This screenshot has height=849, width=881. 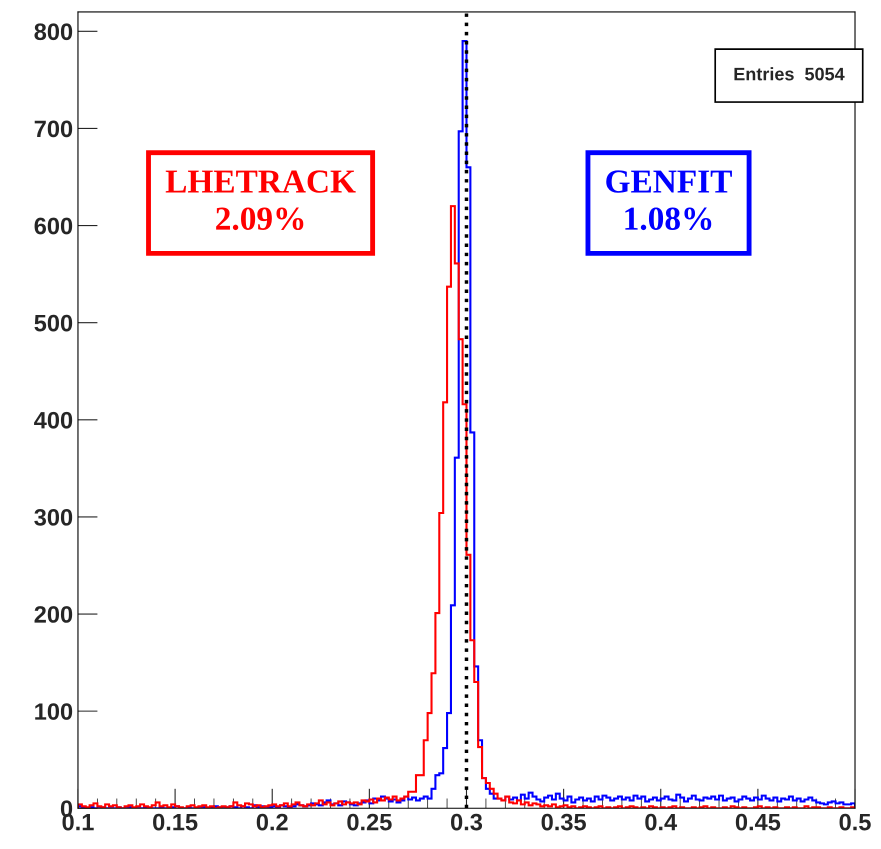 I want to click on y-tick-label: 500, so click(x=53, y=323).